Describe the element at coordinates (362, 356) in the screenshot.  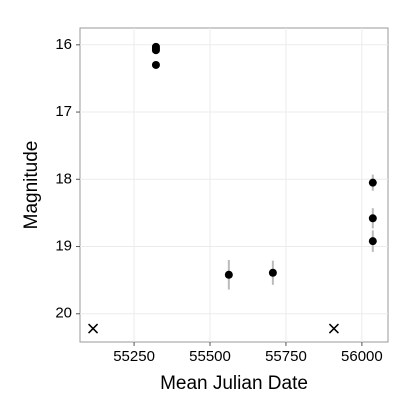
I see `x-tick-label: 56000` at that location.